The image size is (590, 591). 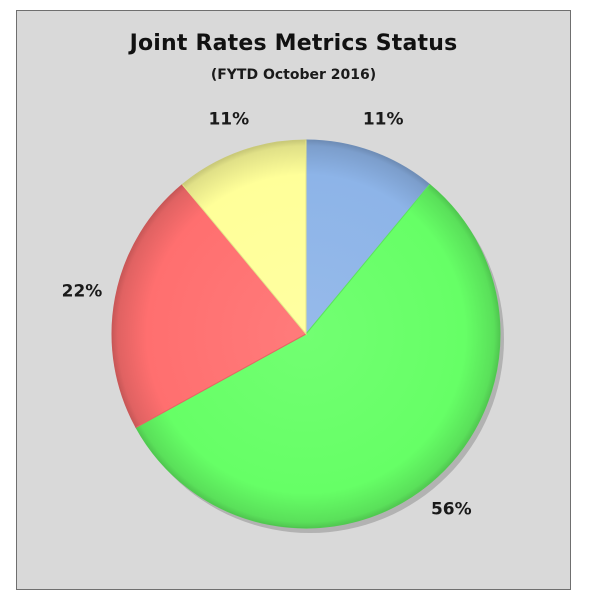 What do you see at coordinates (383, 120) in the screenshot?
I see `pie-label-1: 11%` at bounding box center [383, 120].